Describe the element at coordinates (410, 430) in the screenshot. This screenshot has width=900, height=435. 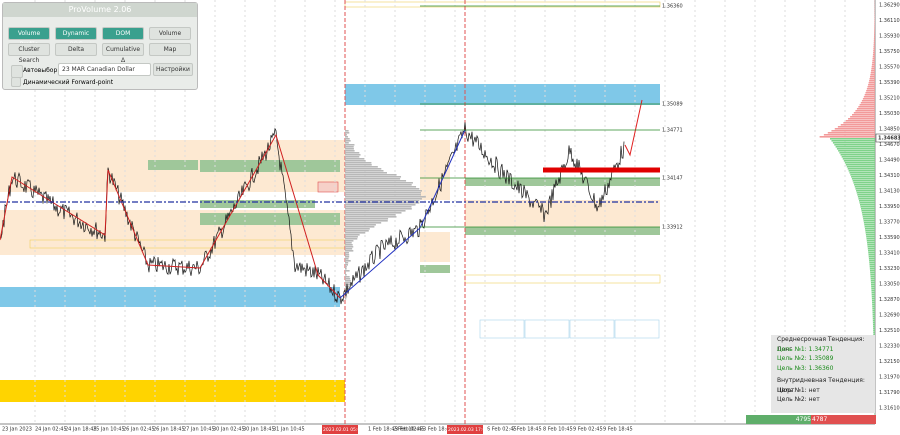
I see `time-label: 3 Feb 02:45` at that location.